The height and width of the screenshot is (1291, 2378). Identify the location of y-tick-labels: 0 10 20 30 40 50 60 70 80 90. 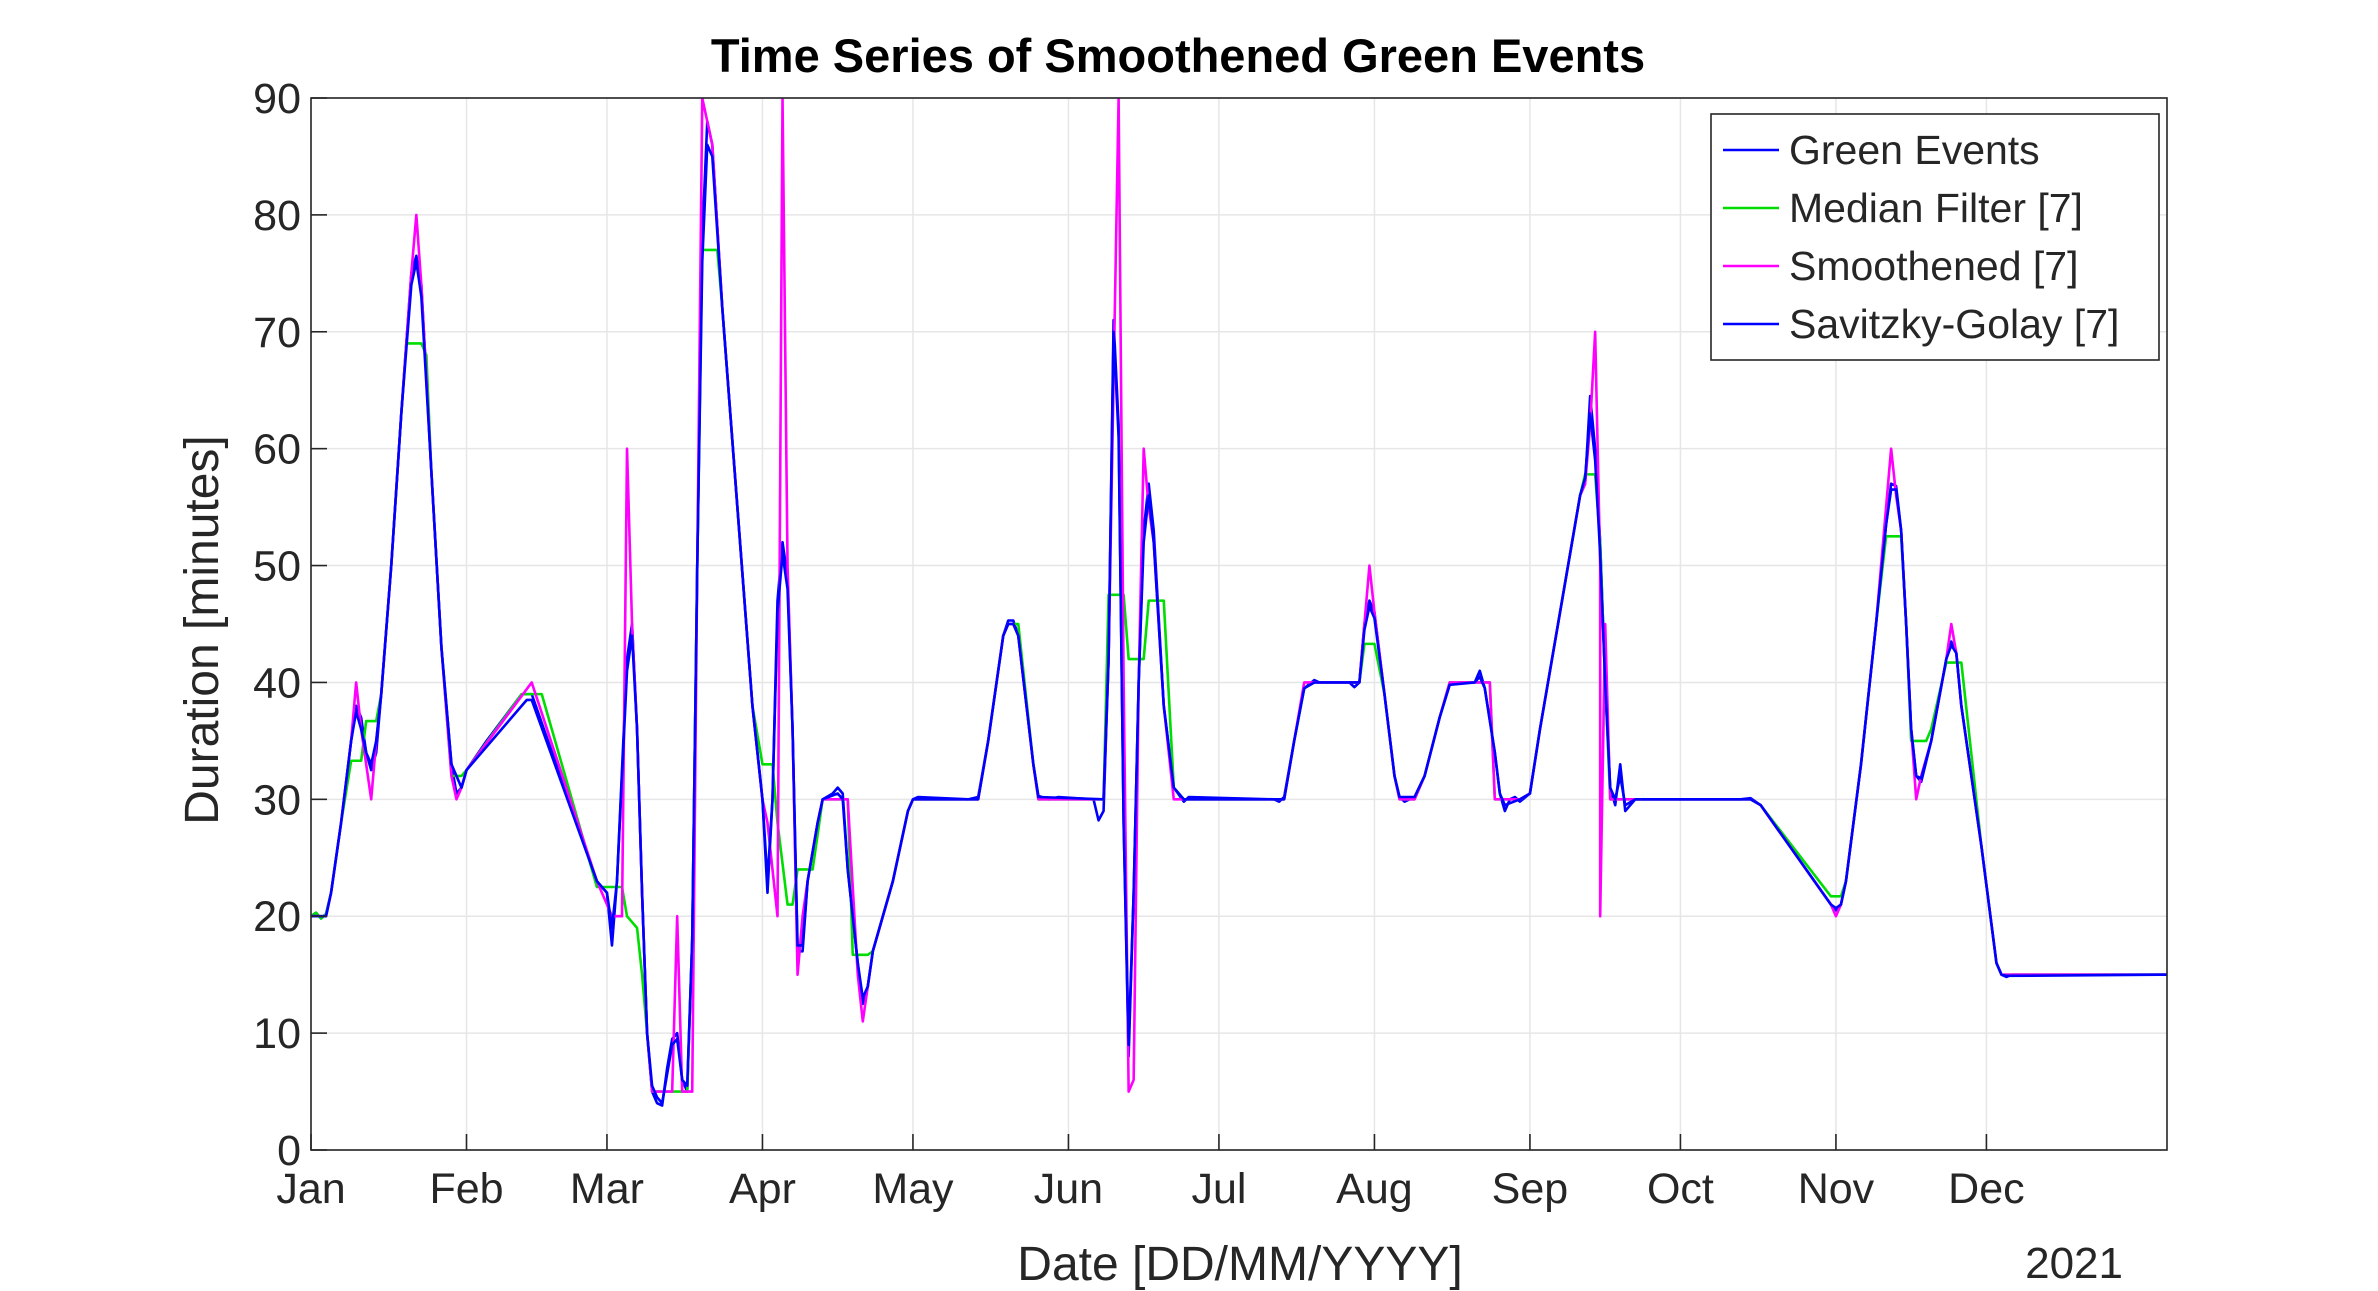
(277, 625).